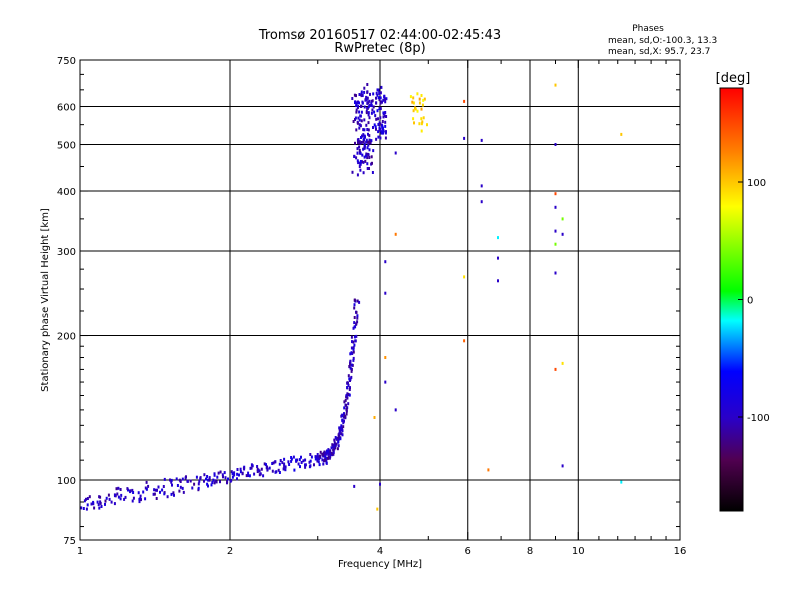 This screenshot has height=600, width=800. Describe the element at coordinates (230, 551) in the screenshot. I see `x-tick-label: 2` at that location.